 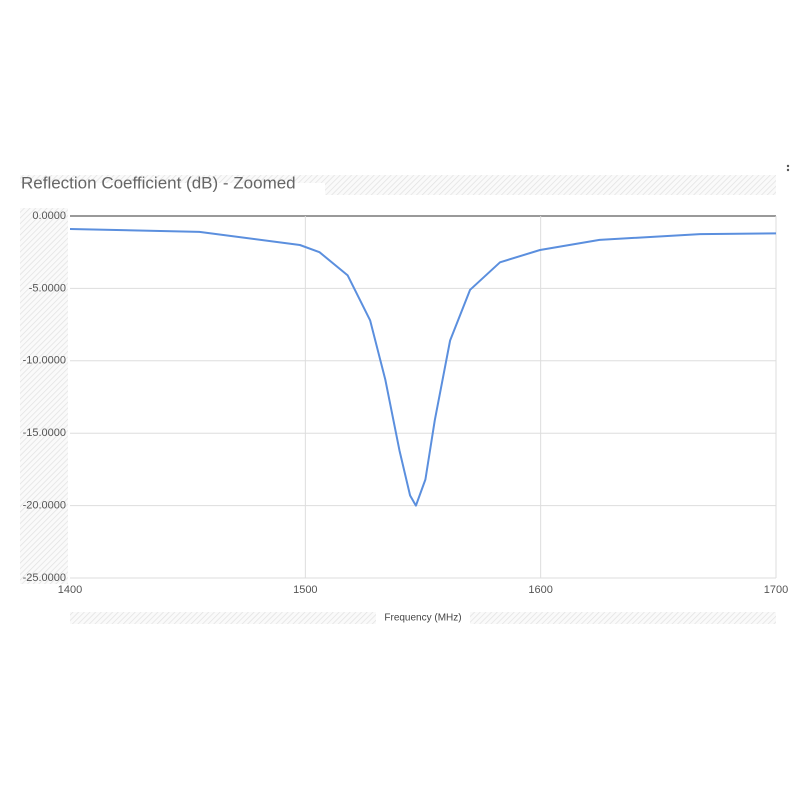 I want to click on x-tick-label: 1600, so click(x=540, y=590).